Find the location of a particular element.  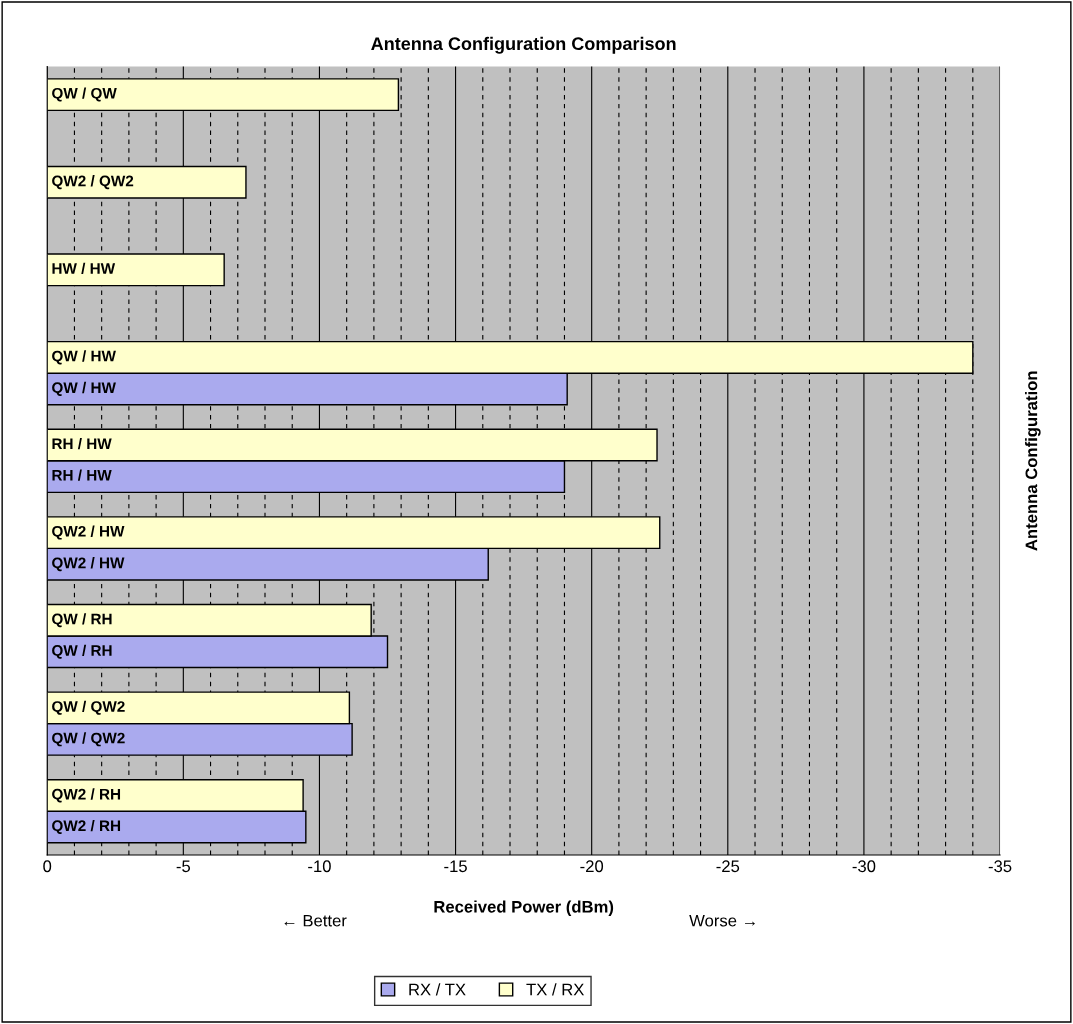

x-tick-label: -30 is located at coordinates (864, 866).